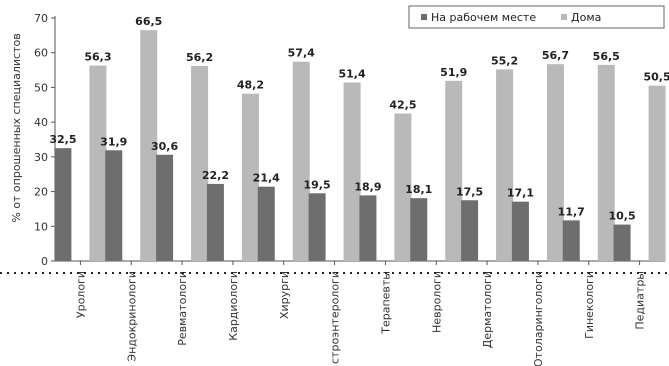 The image size is (669, 366). I want to click on y-tick-label: 60, so click(41, 53).